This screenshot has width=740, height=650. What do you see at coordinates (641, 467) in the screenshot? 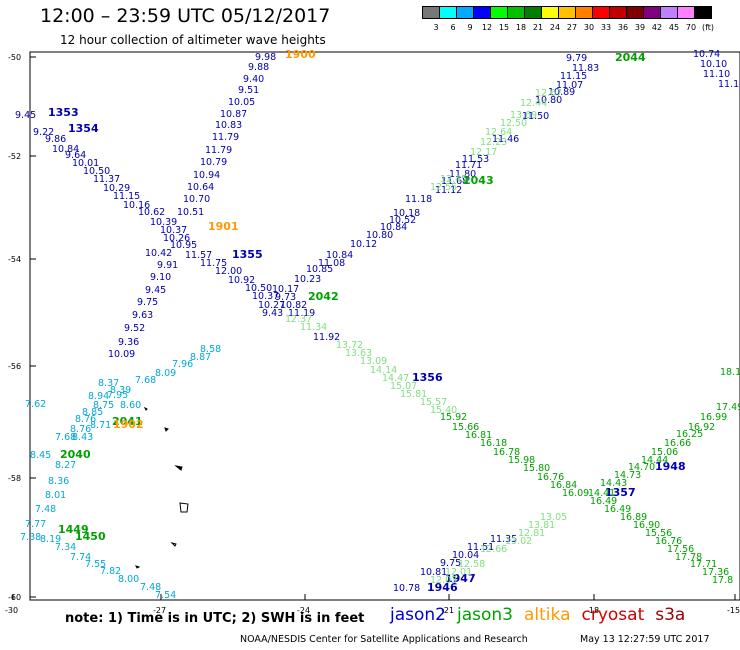
I see `wave-height-value: 14.70` at bounding box center [641, 467].